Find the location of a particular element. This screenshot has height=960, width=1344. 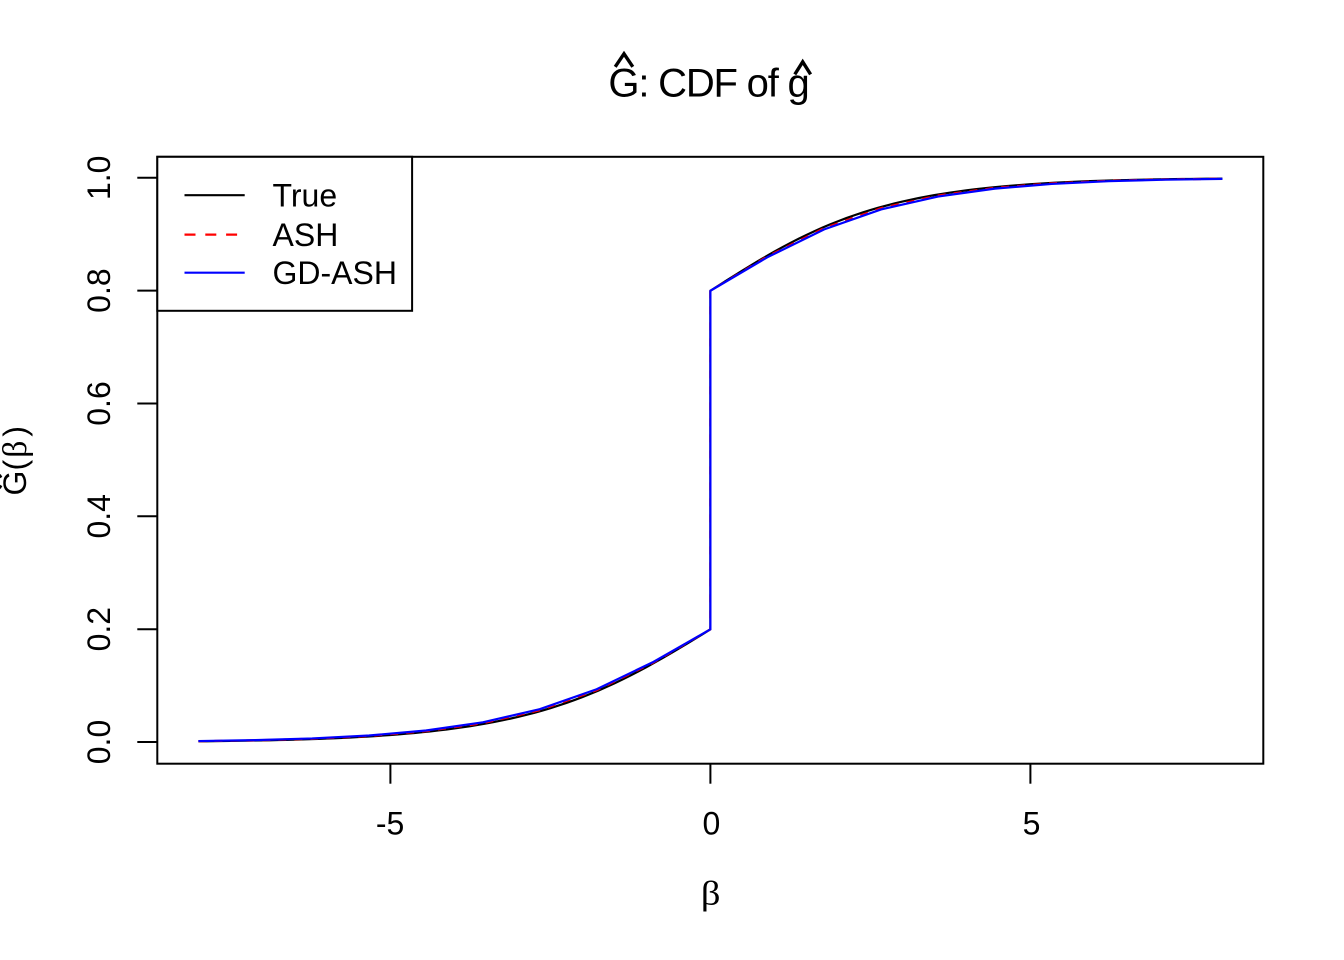

svg-text: β is located at coordinates (711, 893).